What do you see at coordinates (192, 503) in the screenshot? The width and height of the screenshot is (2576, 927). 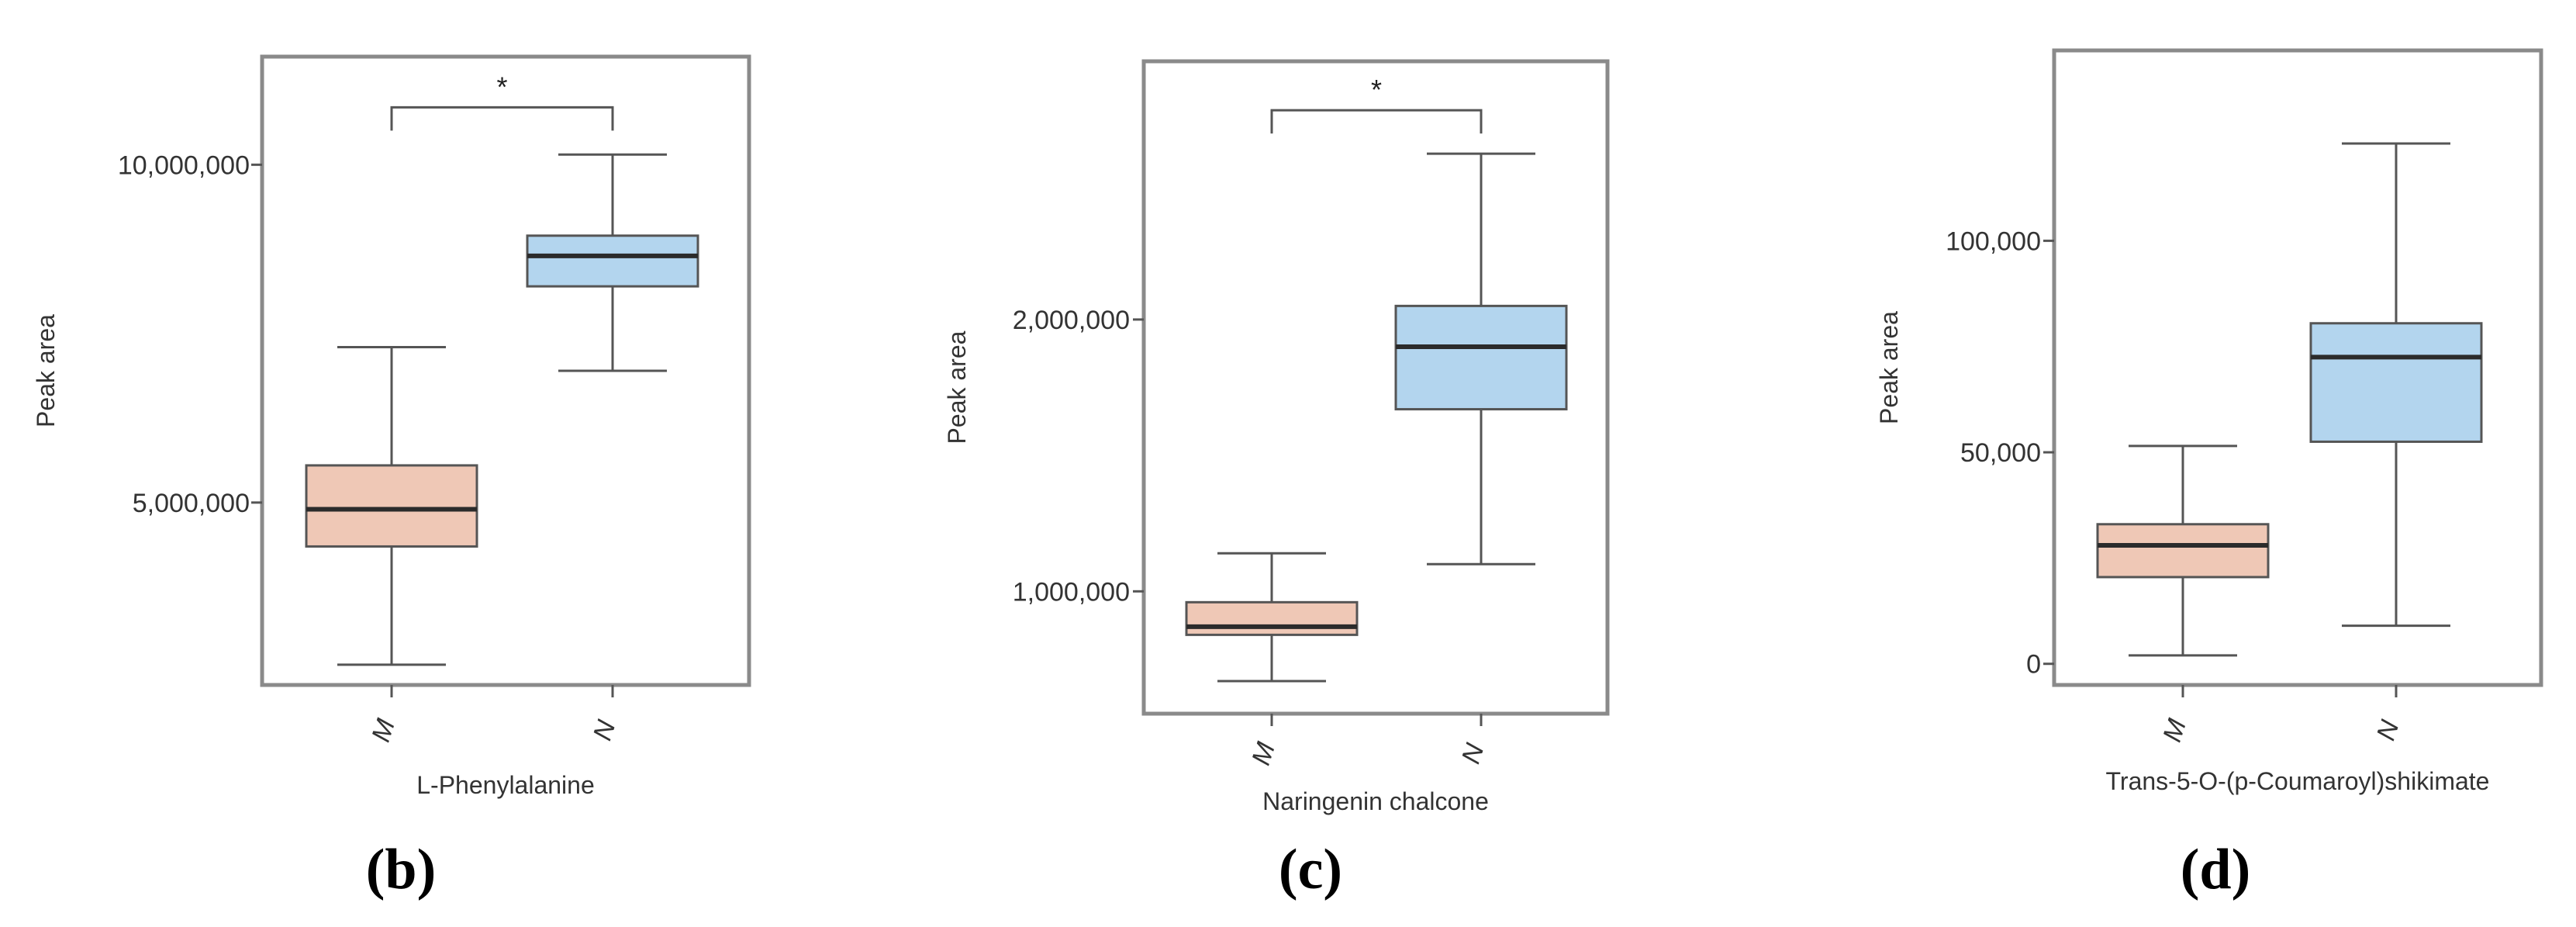 I see `y-tick-label: 5,000,000` at bounding box center [192, 503].